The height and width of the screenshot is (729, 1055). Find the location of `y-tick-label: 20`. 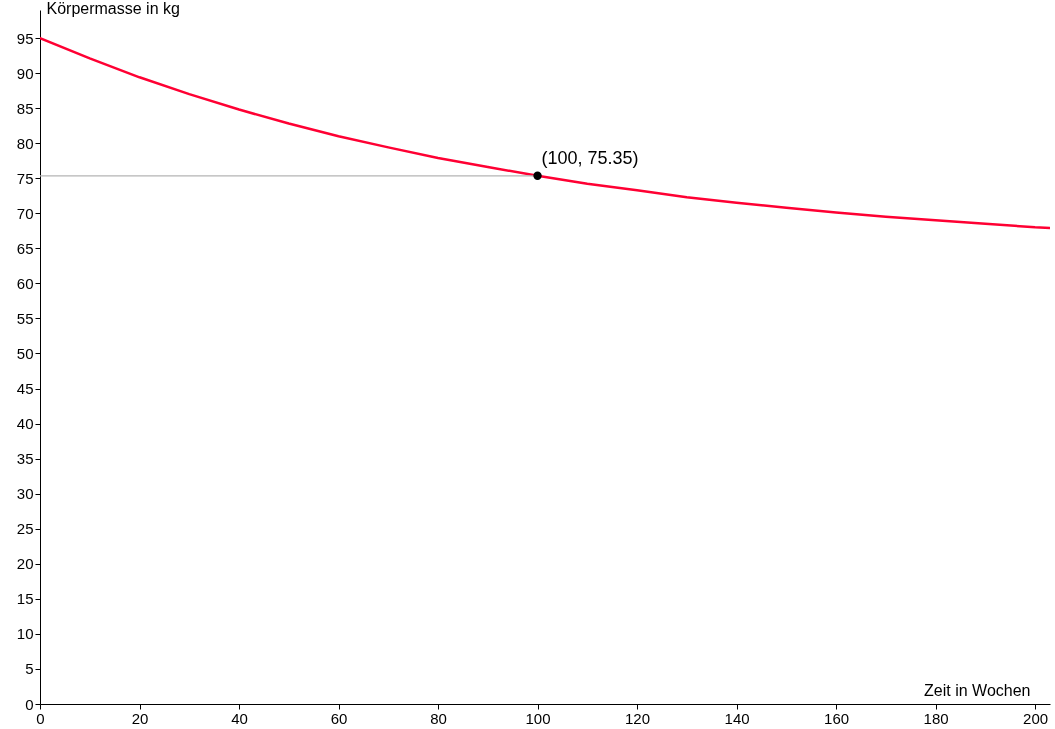

y-tick-label: 20 is located at coordinates (25, 564).